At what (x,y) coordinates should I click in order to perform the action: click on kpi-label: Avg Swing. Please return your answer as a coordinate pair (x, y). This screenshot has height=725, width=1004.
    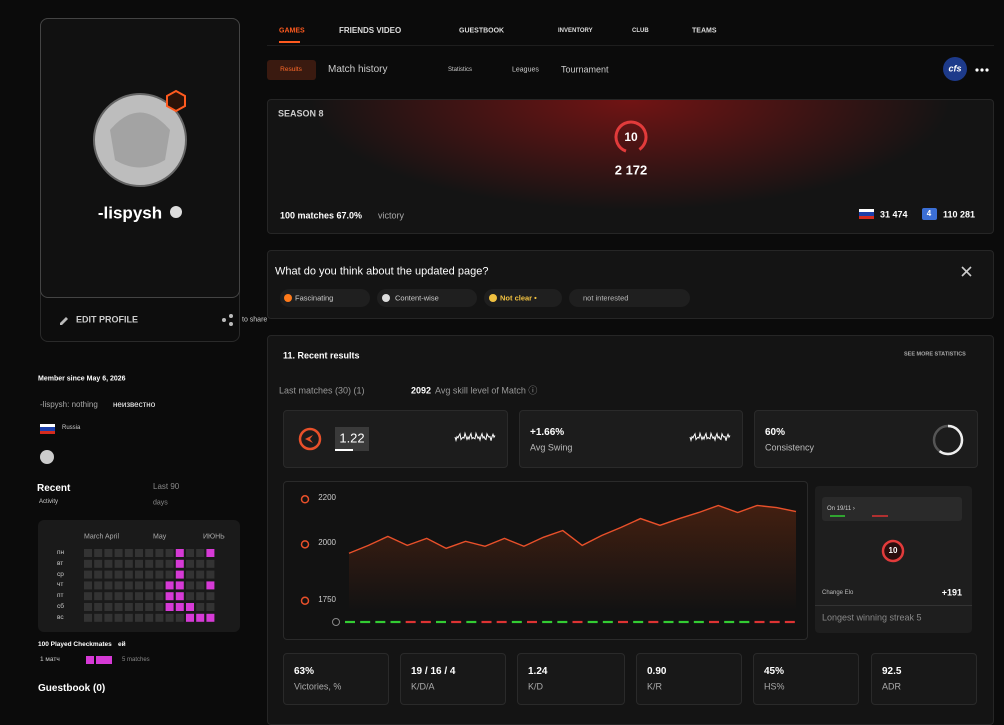
    Looking at the image, I should click on (551, 447).